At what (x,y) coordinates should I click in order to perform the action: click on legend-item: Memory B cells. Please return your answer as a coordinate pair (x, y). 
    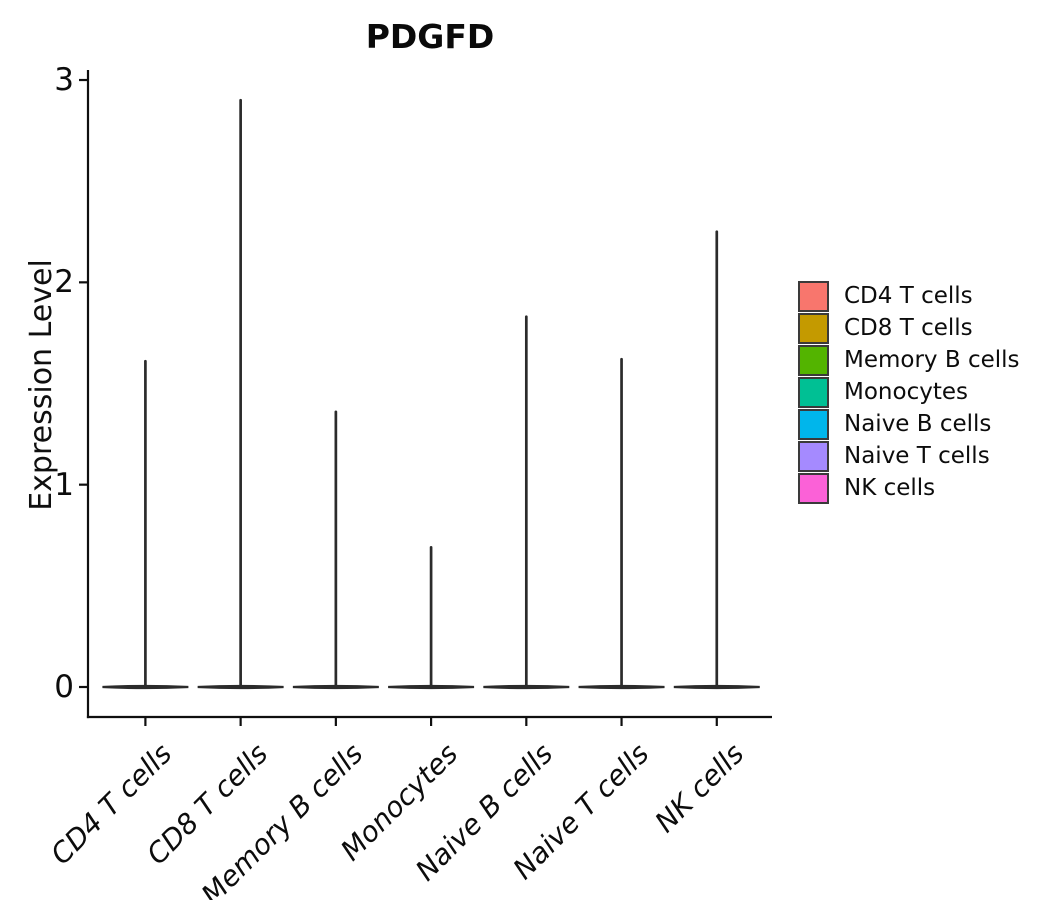
    Looking at the image, I should click on (909, 360).